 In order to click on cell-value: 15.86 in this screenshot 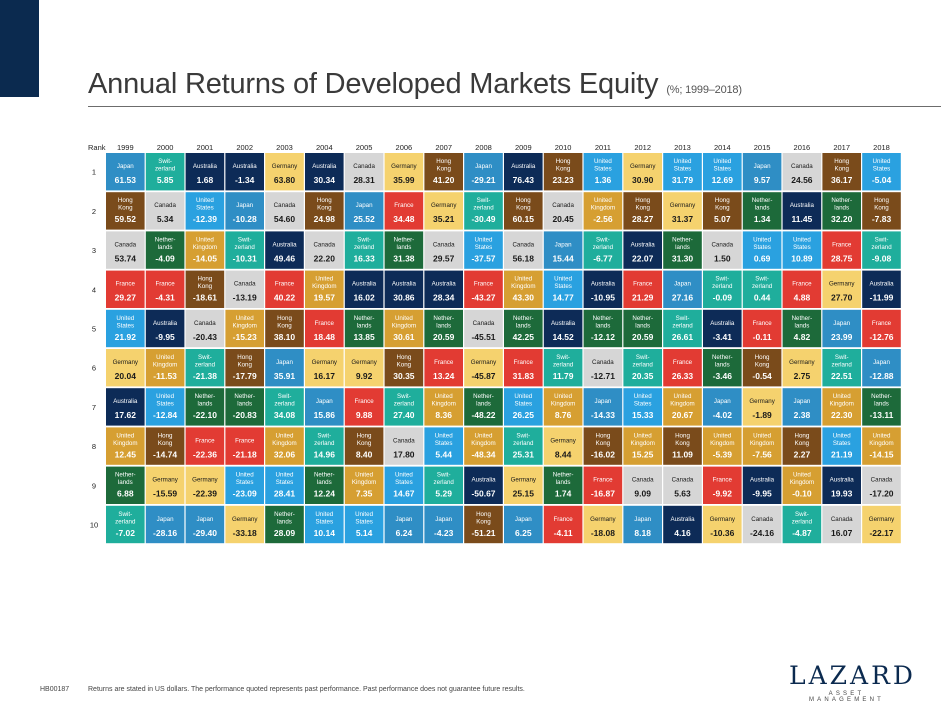, I will do `click(325, 415)`.